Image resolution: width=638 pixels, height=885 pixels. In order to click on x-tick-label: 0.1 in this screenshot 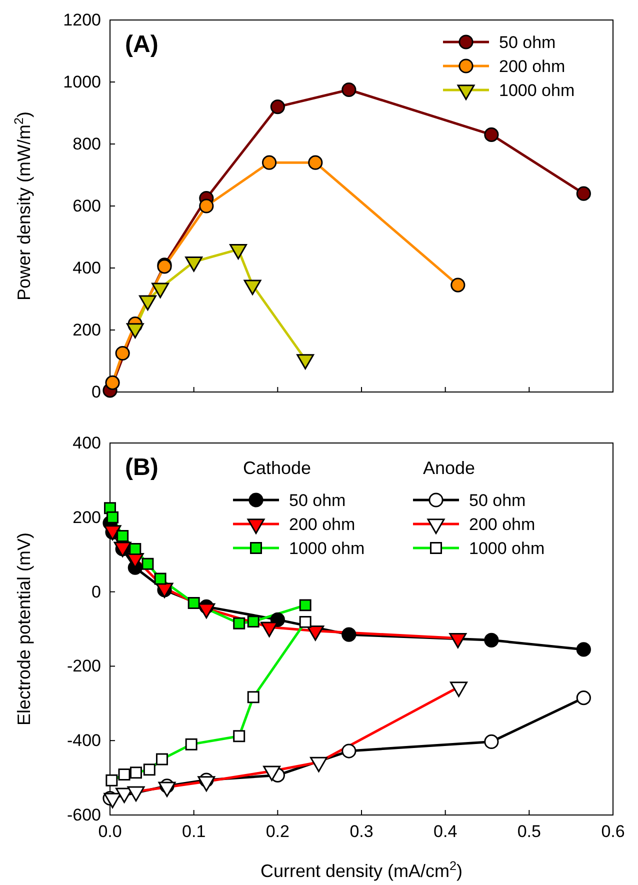, I will do `click(194, 832)`.